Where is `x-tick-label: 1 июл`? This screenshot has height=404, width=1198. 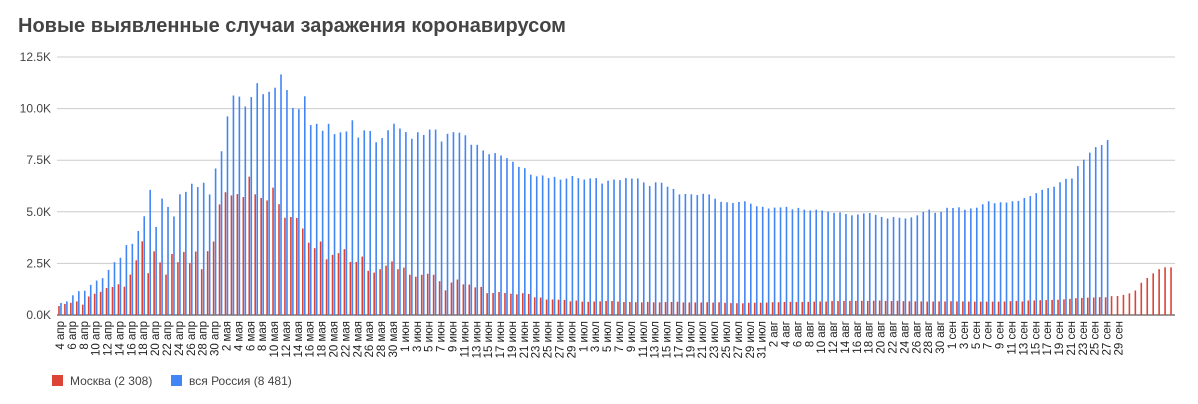
x-tick-label: 1 июл is located at coordinates (584, 336).